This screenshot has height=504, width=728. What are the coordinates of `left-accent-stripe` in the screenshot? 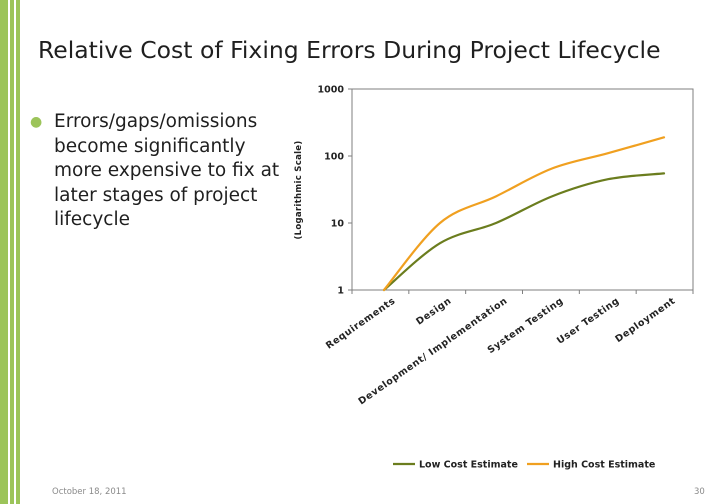 It's located at (9, 252).